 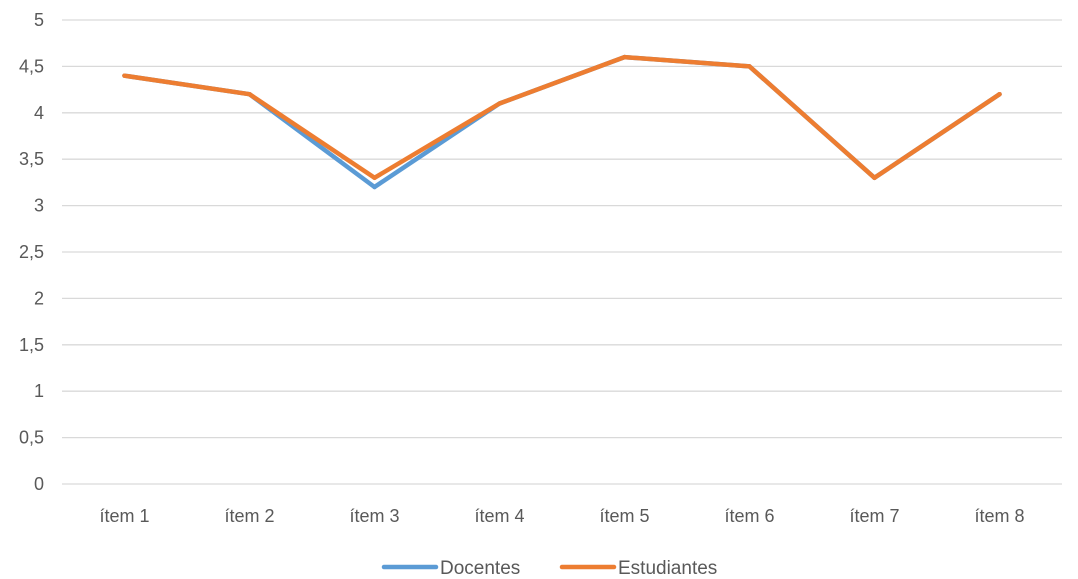 I want to click on x-tick-label: ítem 5, so click(x=624, y=516).